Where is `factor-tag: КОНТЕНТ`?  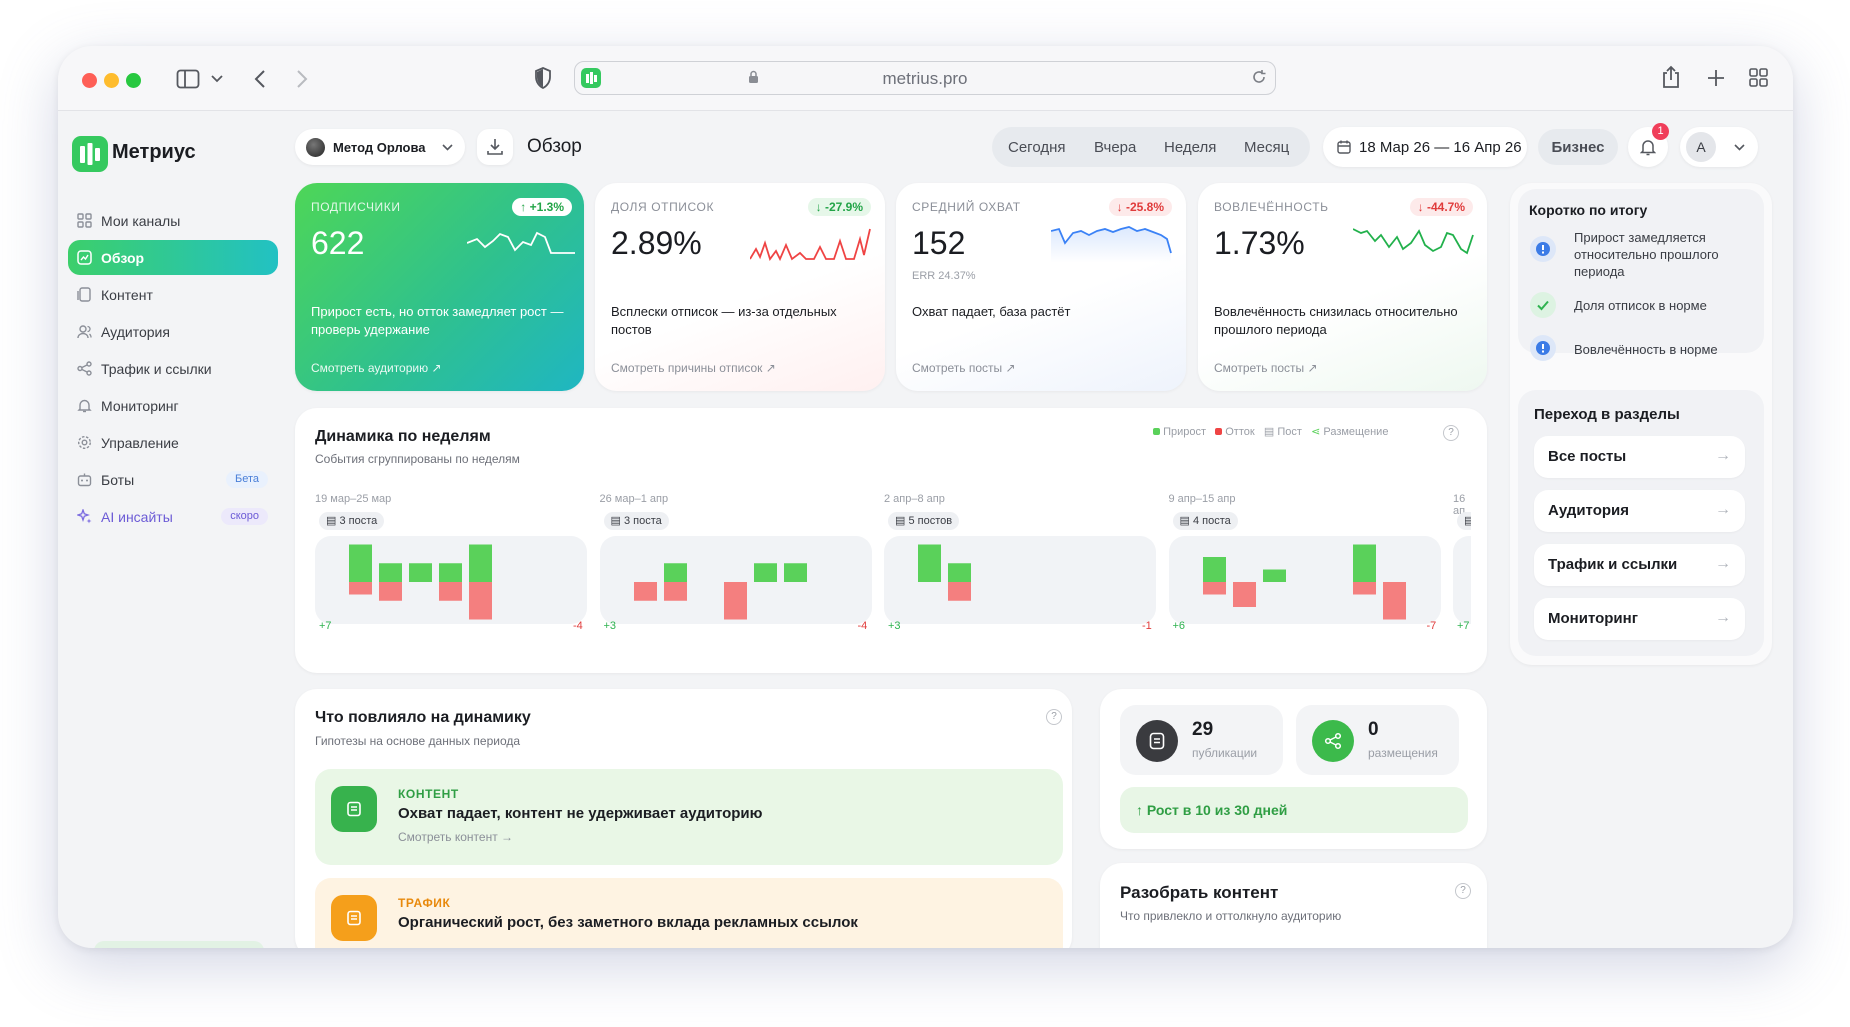 factor-tag: КОНТЕНТ is located at coordinates (428, 794).